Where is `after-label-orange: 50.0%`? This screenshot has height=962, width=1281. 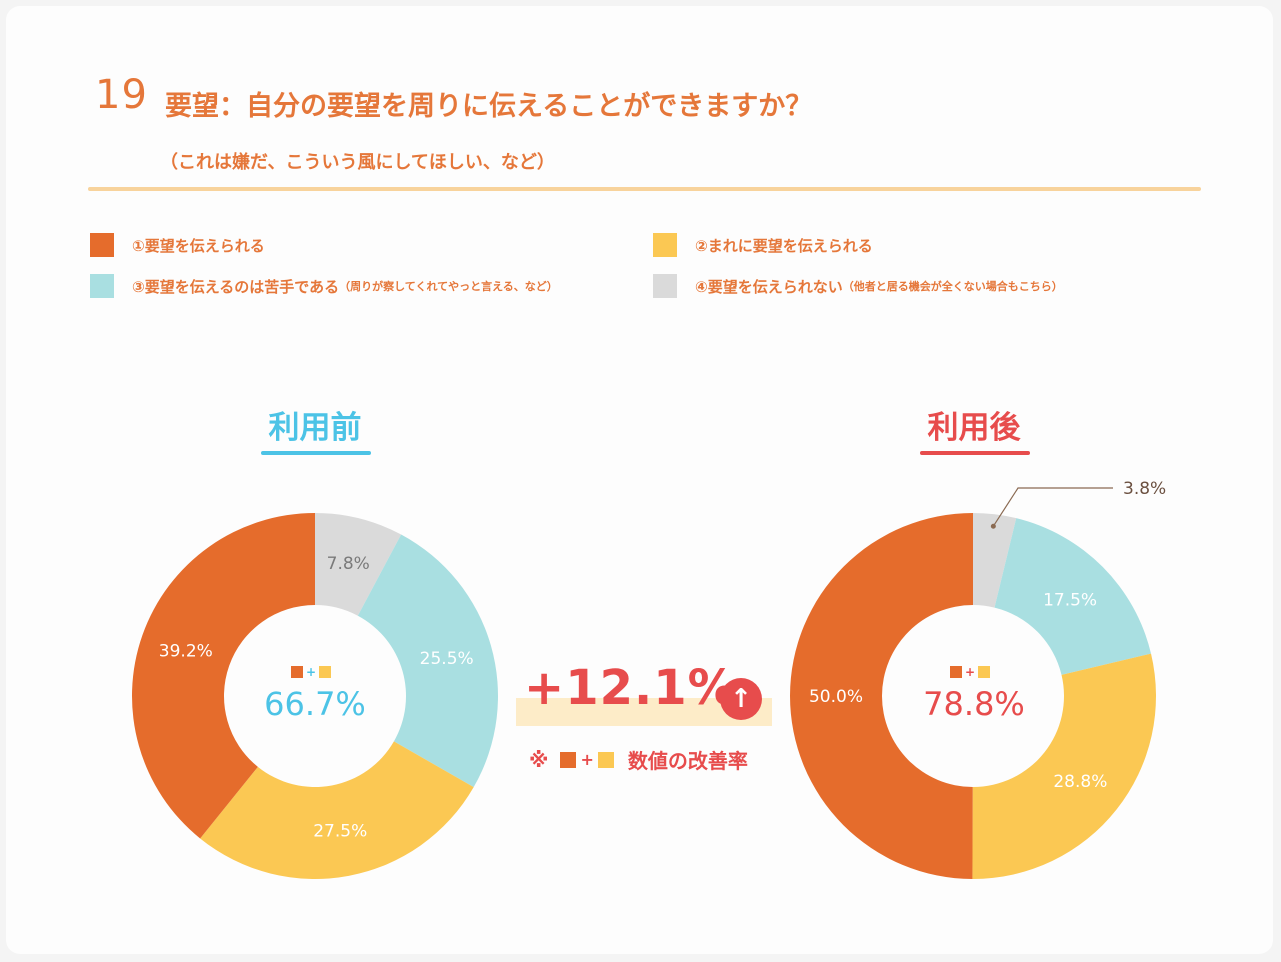 after-label-orange: 50.0% is located at coordinates (836, 697).